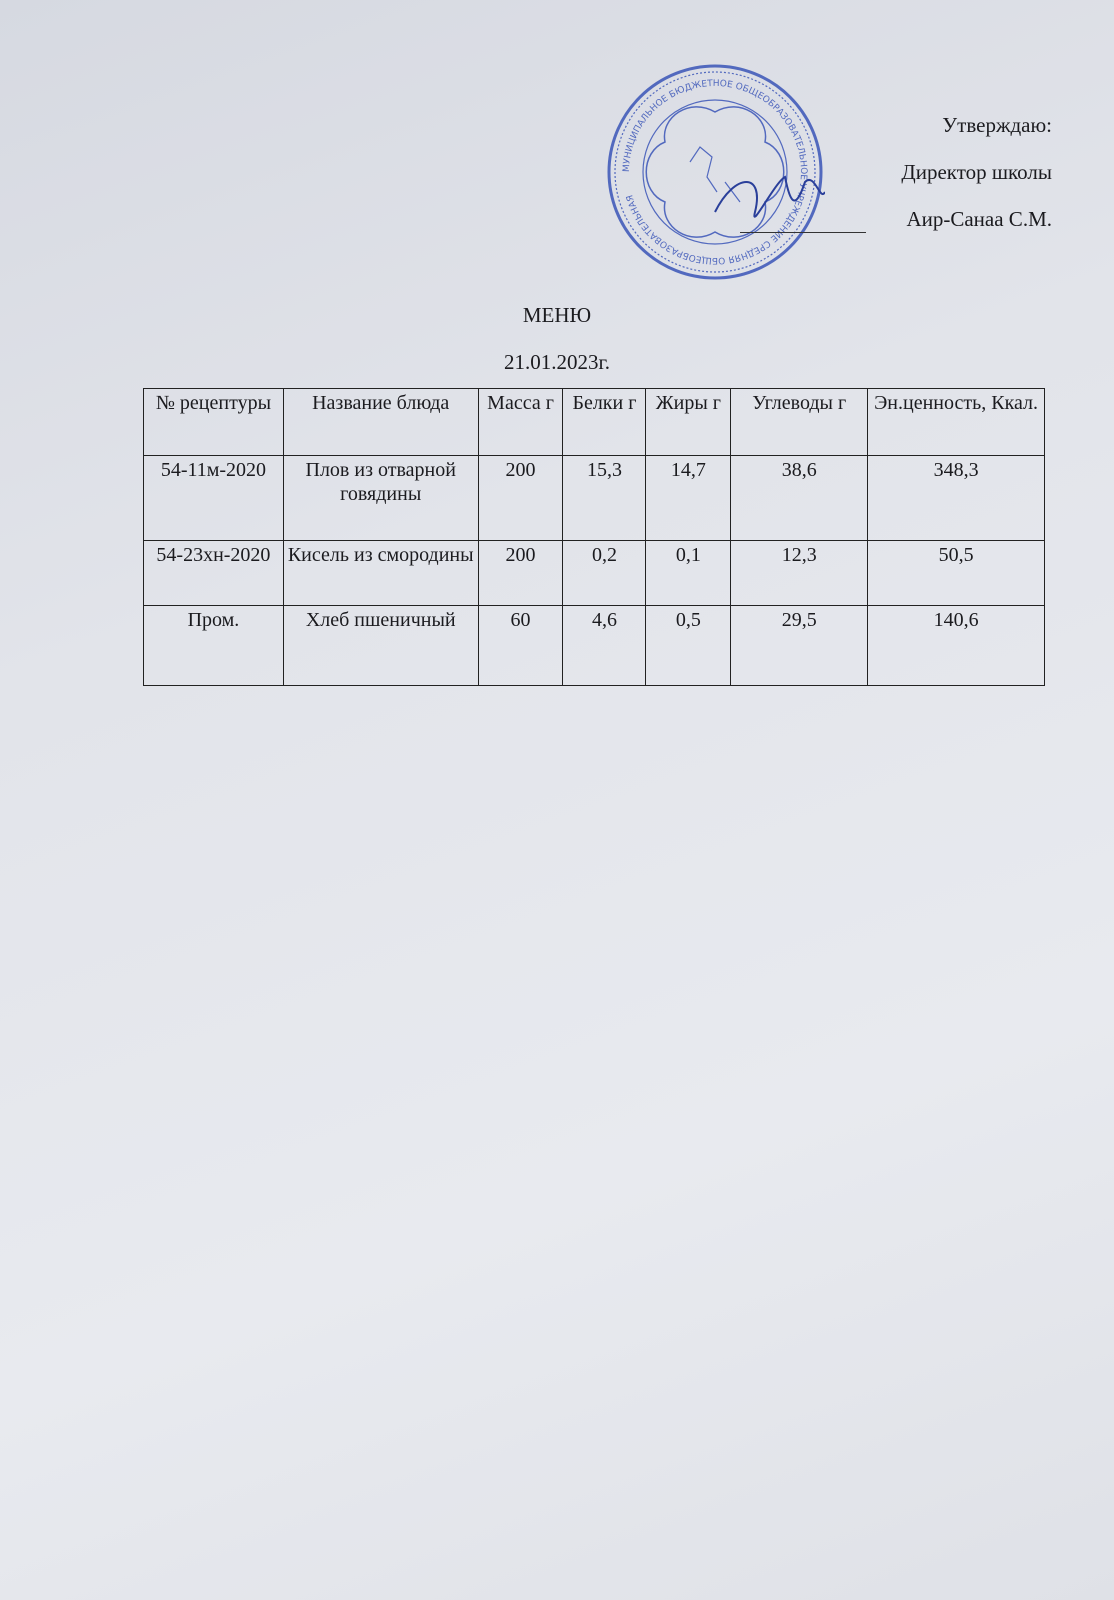 The height and width of the screenshot is (1600, 1114). I want to click on document-title: МЕНЮ, so click(557, 315).